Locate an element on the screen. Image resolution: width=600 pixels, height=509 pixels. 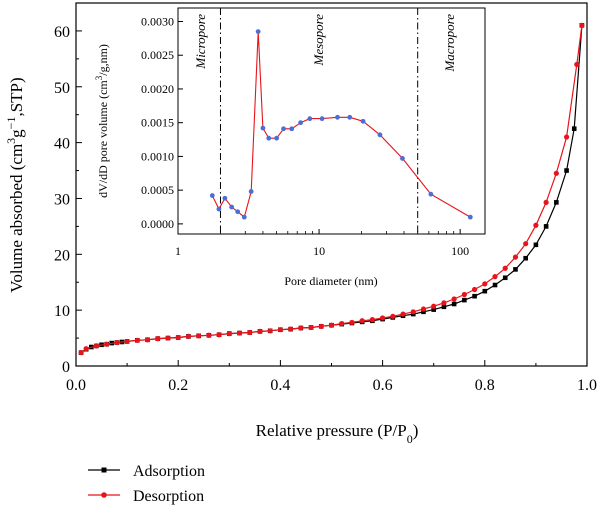
x-tick-label: 0.8 is located at coordinates (485, 385).